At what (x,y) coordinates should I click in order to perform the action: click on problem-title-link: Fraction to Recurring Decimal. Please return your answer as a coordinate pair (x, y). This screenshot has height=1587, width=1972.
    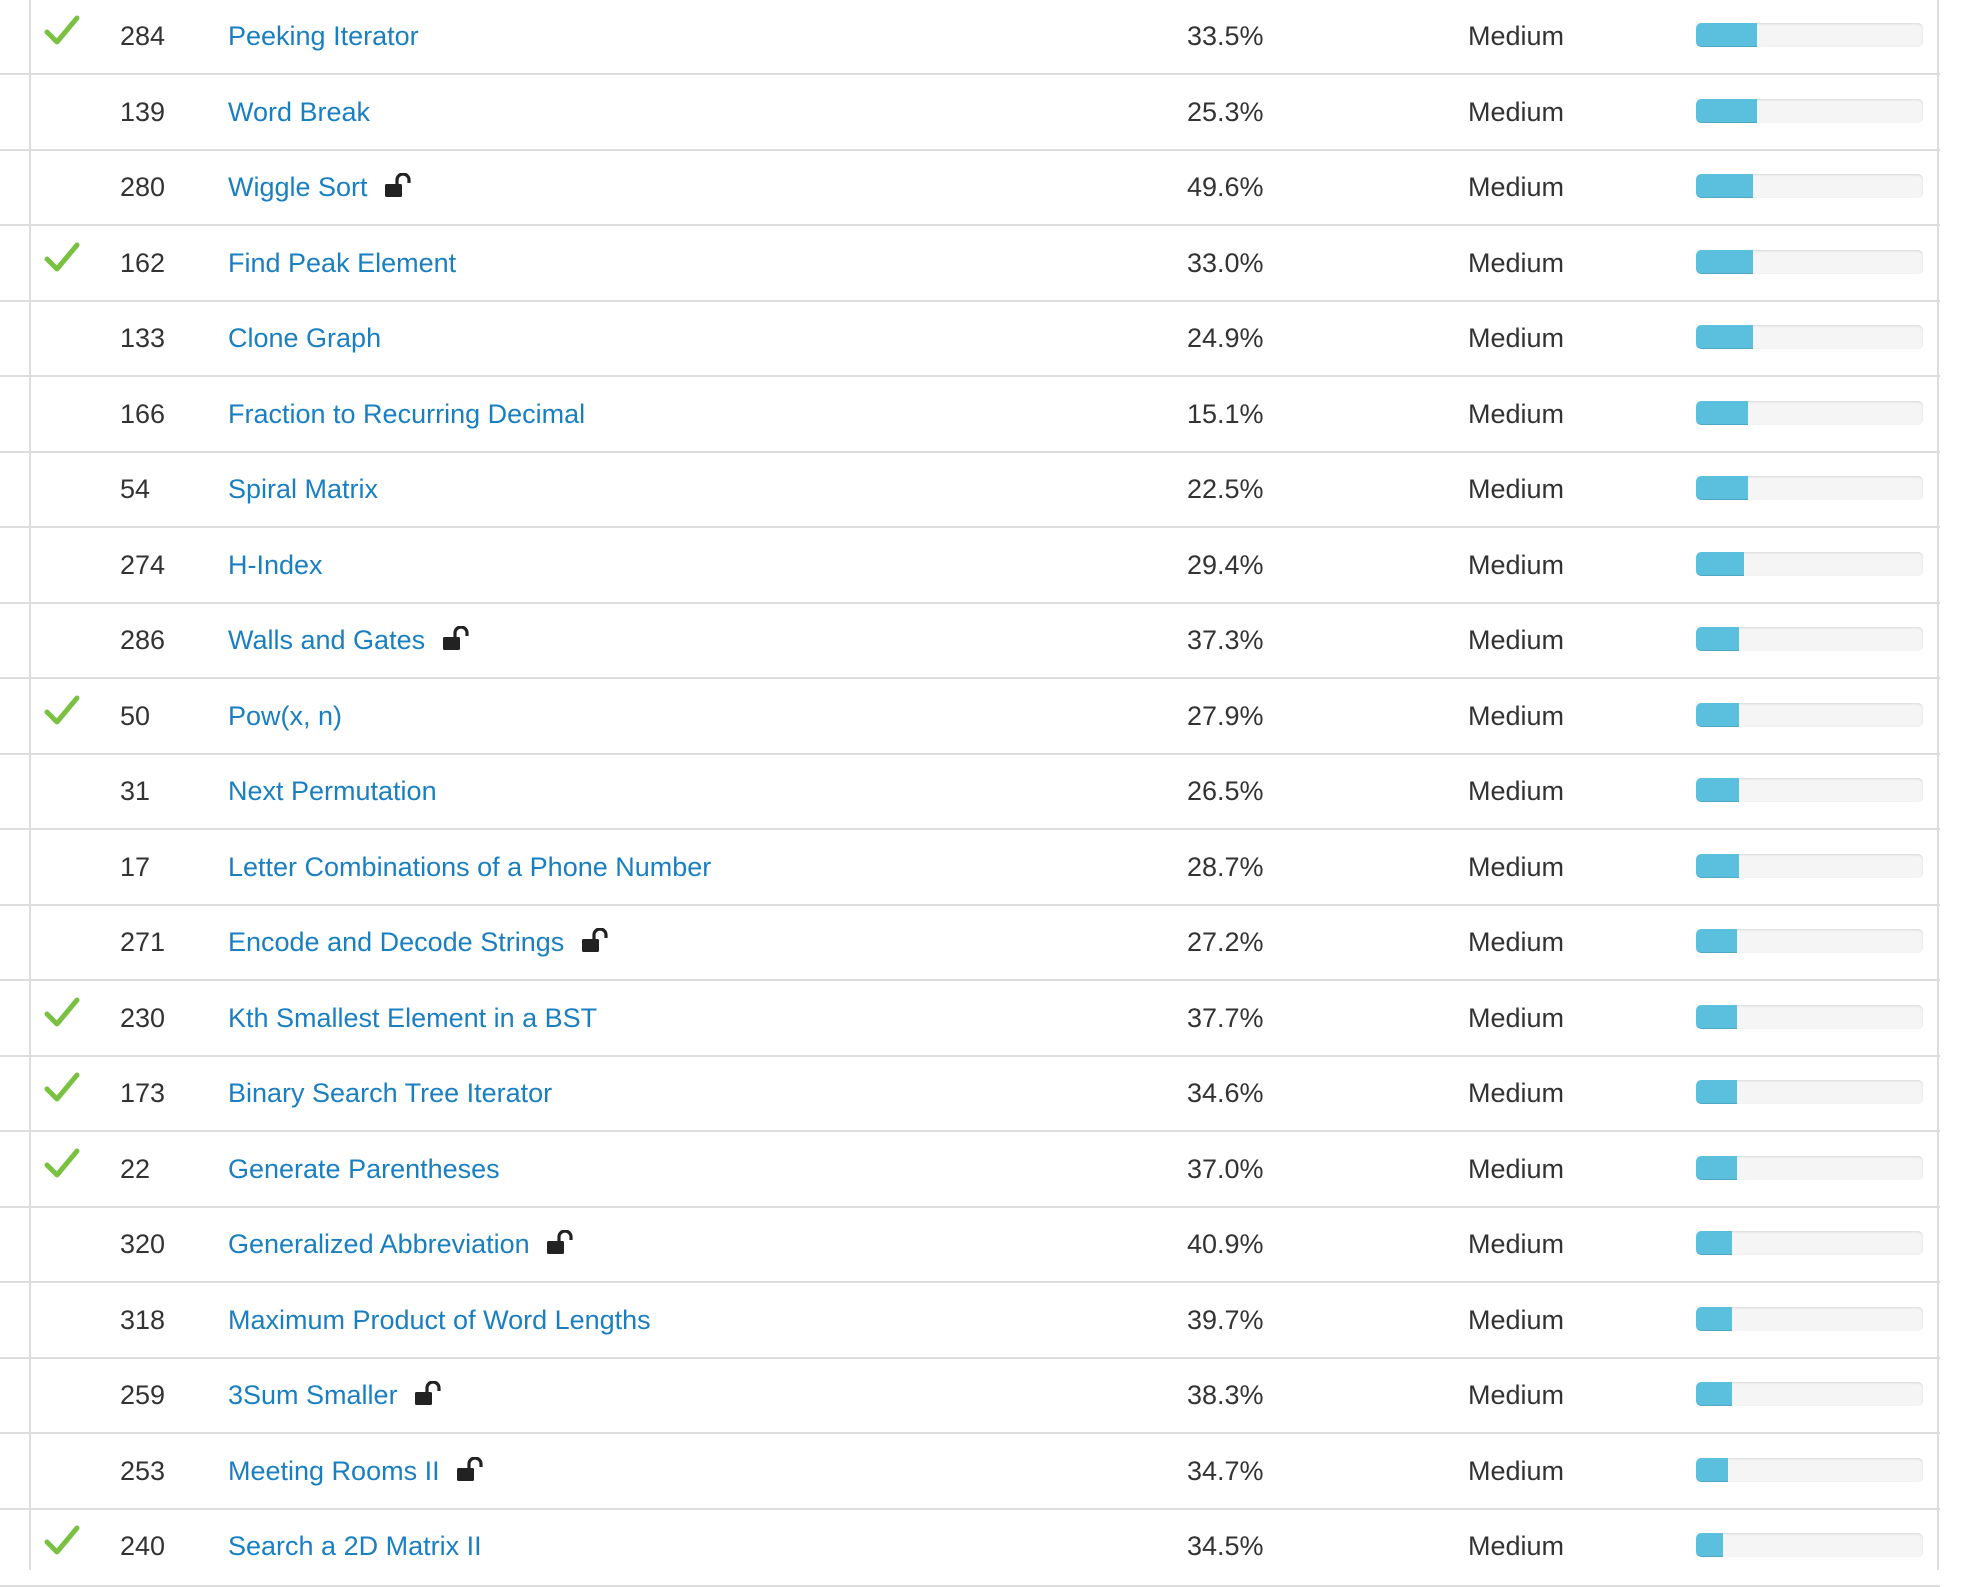
    Looking at the image, I should click on (407, 414).